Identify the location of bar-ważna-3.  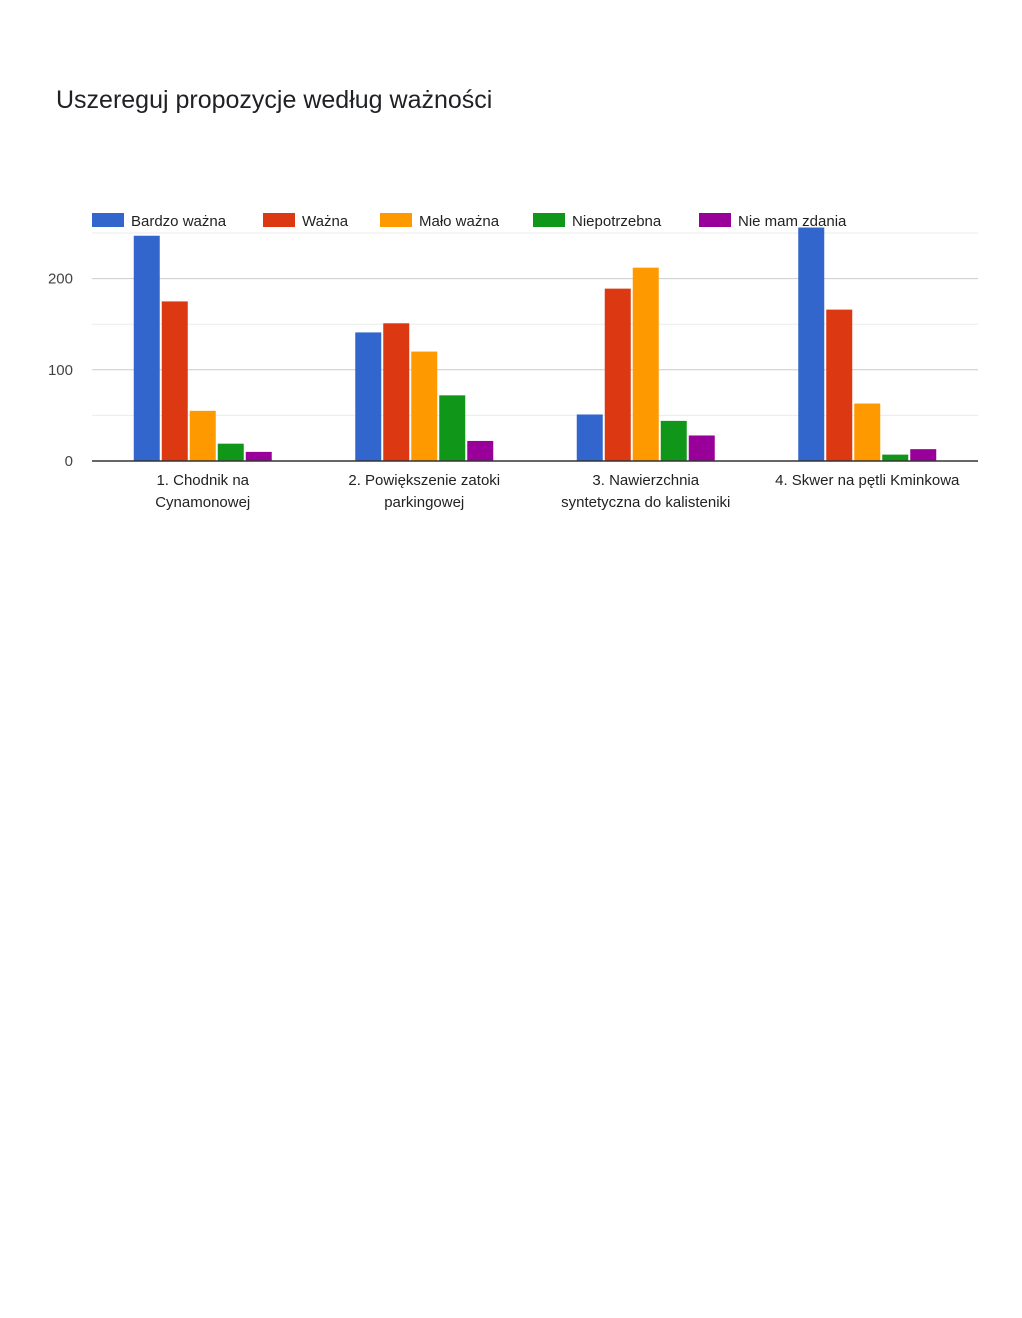
(617, 374).